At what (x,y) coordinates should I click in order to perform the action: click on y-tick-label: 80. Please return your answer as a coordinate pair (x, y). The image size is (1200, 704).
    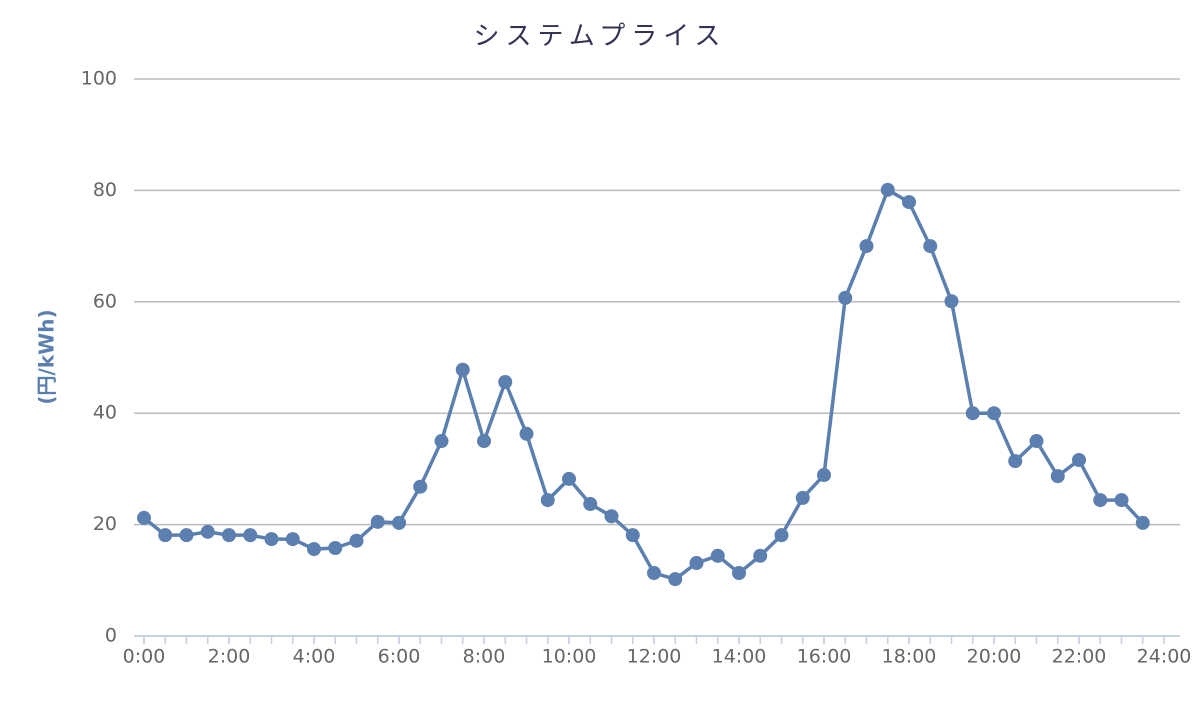
    Looking at the image, I should click on (105, 190).